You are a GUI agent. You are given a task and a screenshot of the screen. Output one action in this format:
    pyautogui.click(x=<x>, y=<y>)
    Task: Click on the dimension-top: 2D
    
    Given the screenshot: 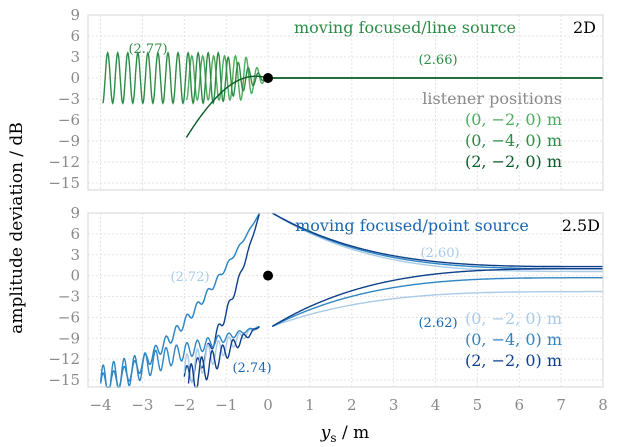 What is the action you would take?
    pyautogui.click(x=584, y=27)
    